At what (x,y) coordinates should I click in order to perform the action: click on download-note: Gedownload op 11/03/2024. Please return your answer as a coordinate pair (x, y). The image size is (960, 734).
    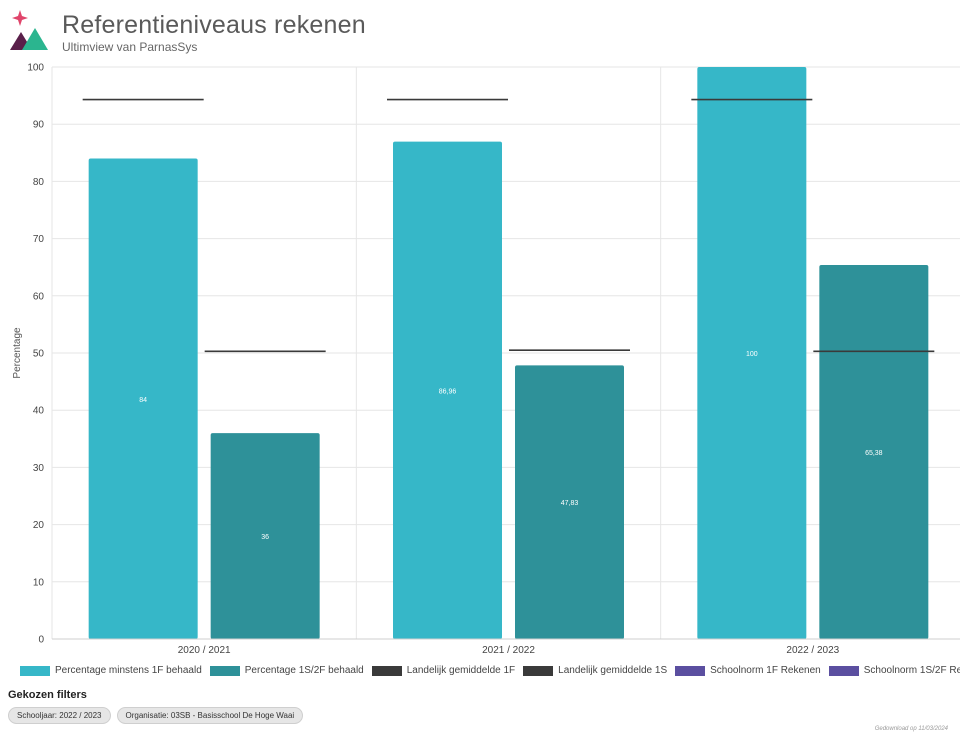
    Looking at the image, I should click on (911, 729).